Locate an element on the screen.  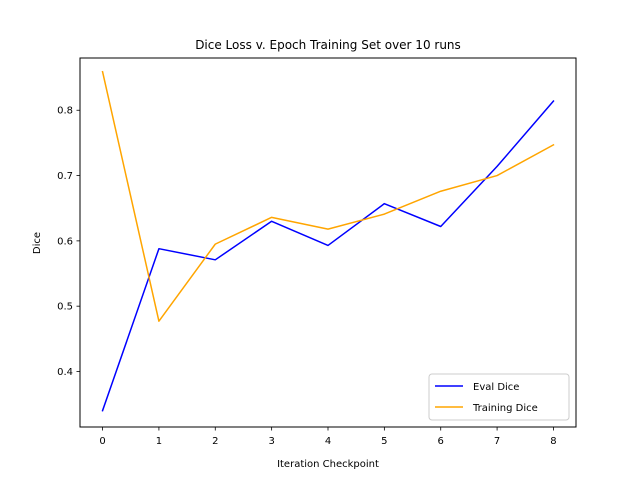
y-tick-label: 0.5 is located at coordinates (65, 307).